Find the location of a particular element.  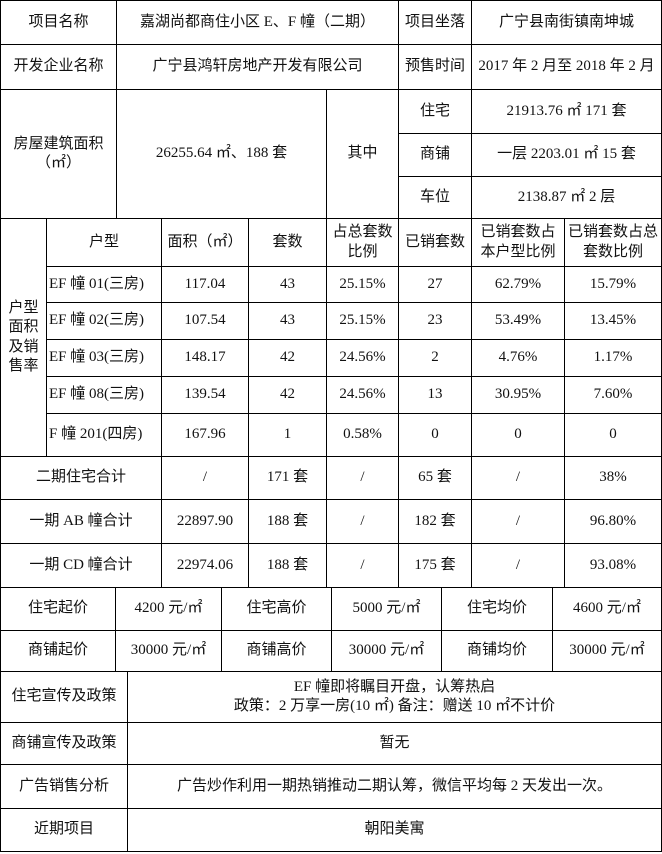

totals-cell: 22974.06 is located at coordinates (205, 565).